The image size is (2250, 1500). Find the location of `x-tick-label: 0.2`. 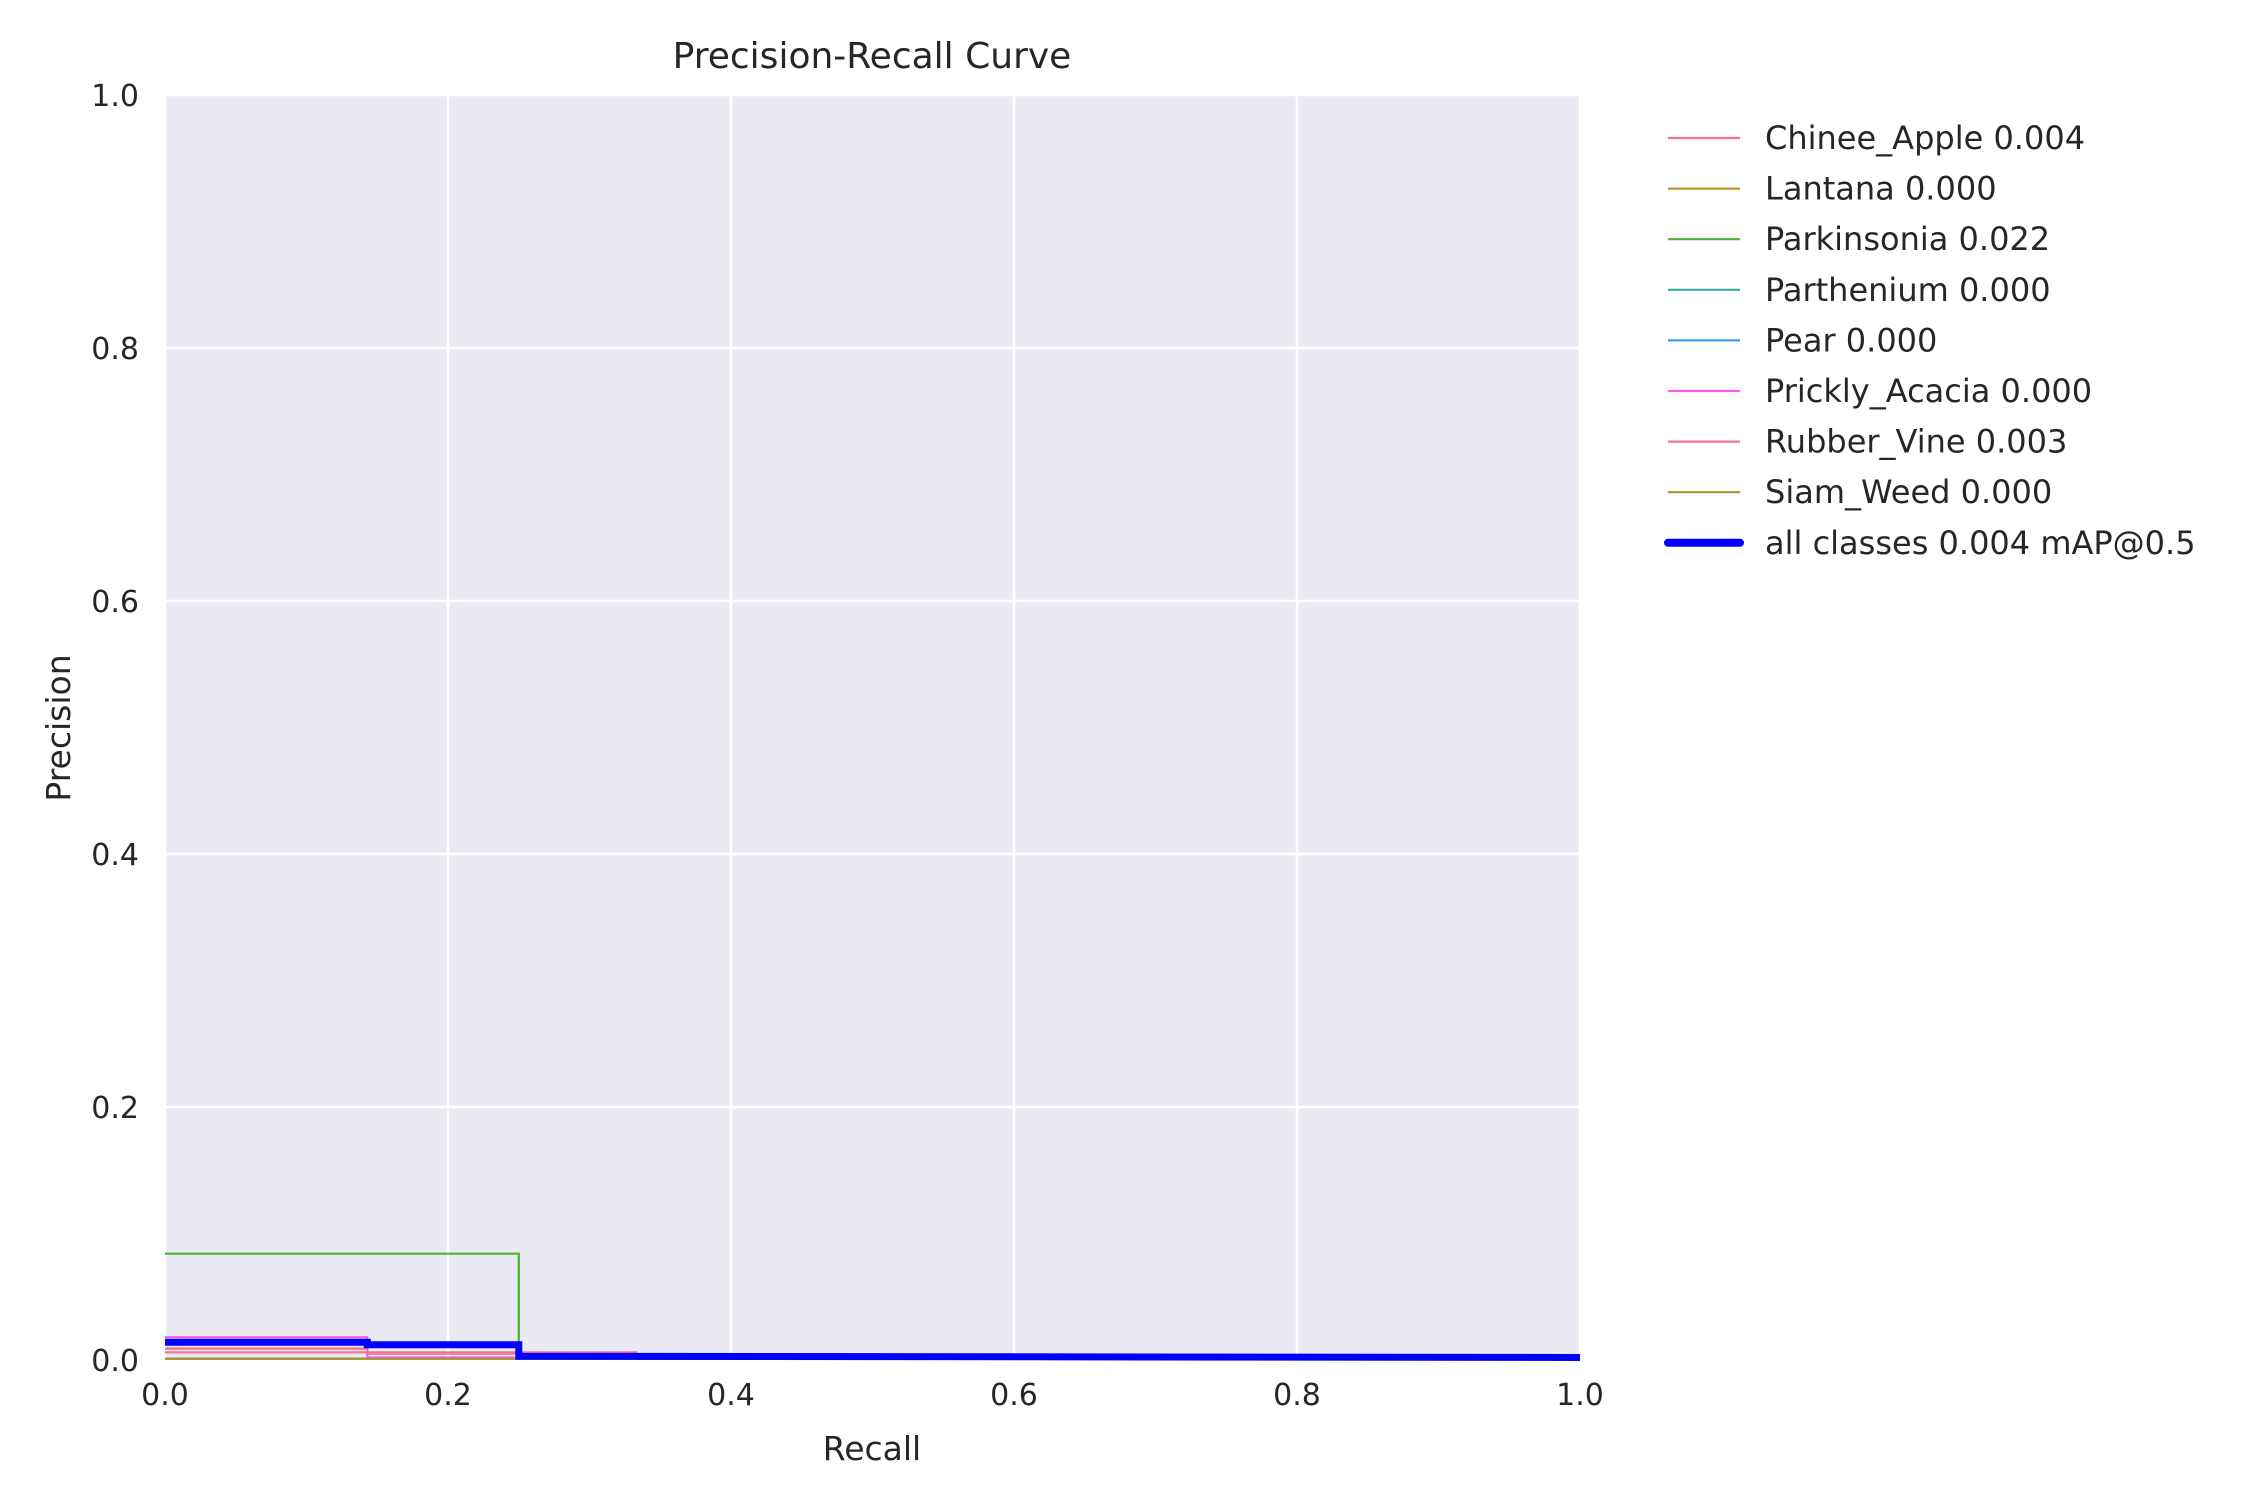

x-tick-label: 0.2 is located at coordinates (448, 1395).